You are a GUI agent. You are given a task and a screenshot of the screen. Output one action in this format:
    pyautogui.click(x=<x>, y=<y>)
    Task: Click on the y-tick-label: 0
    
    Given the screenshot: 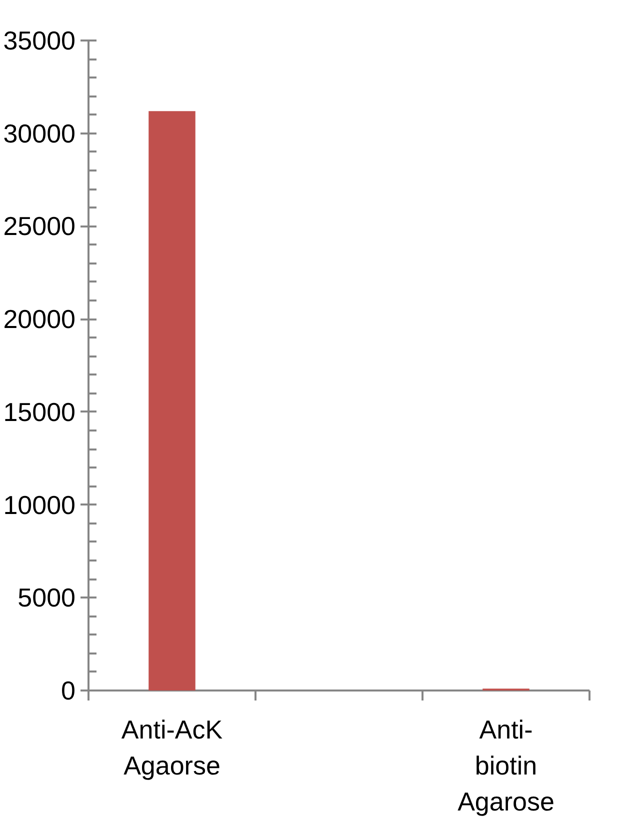 What is the action you would take?
    pyautogui.click(x=68, y=691)
    